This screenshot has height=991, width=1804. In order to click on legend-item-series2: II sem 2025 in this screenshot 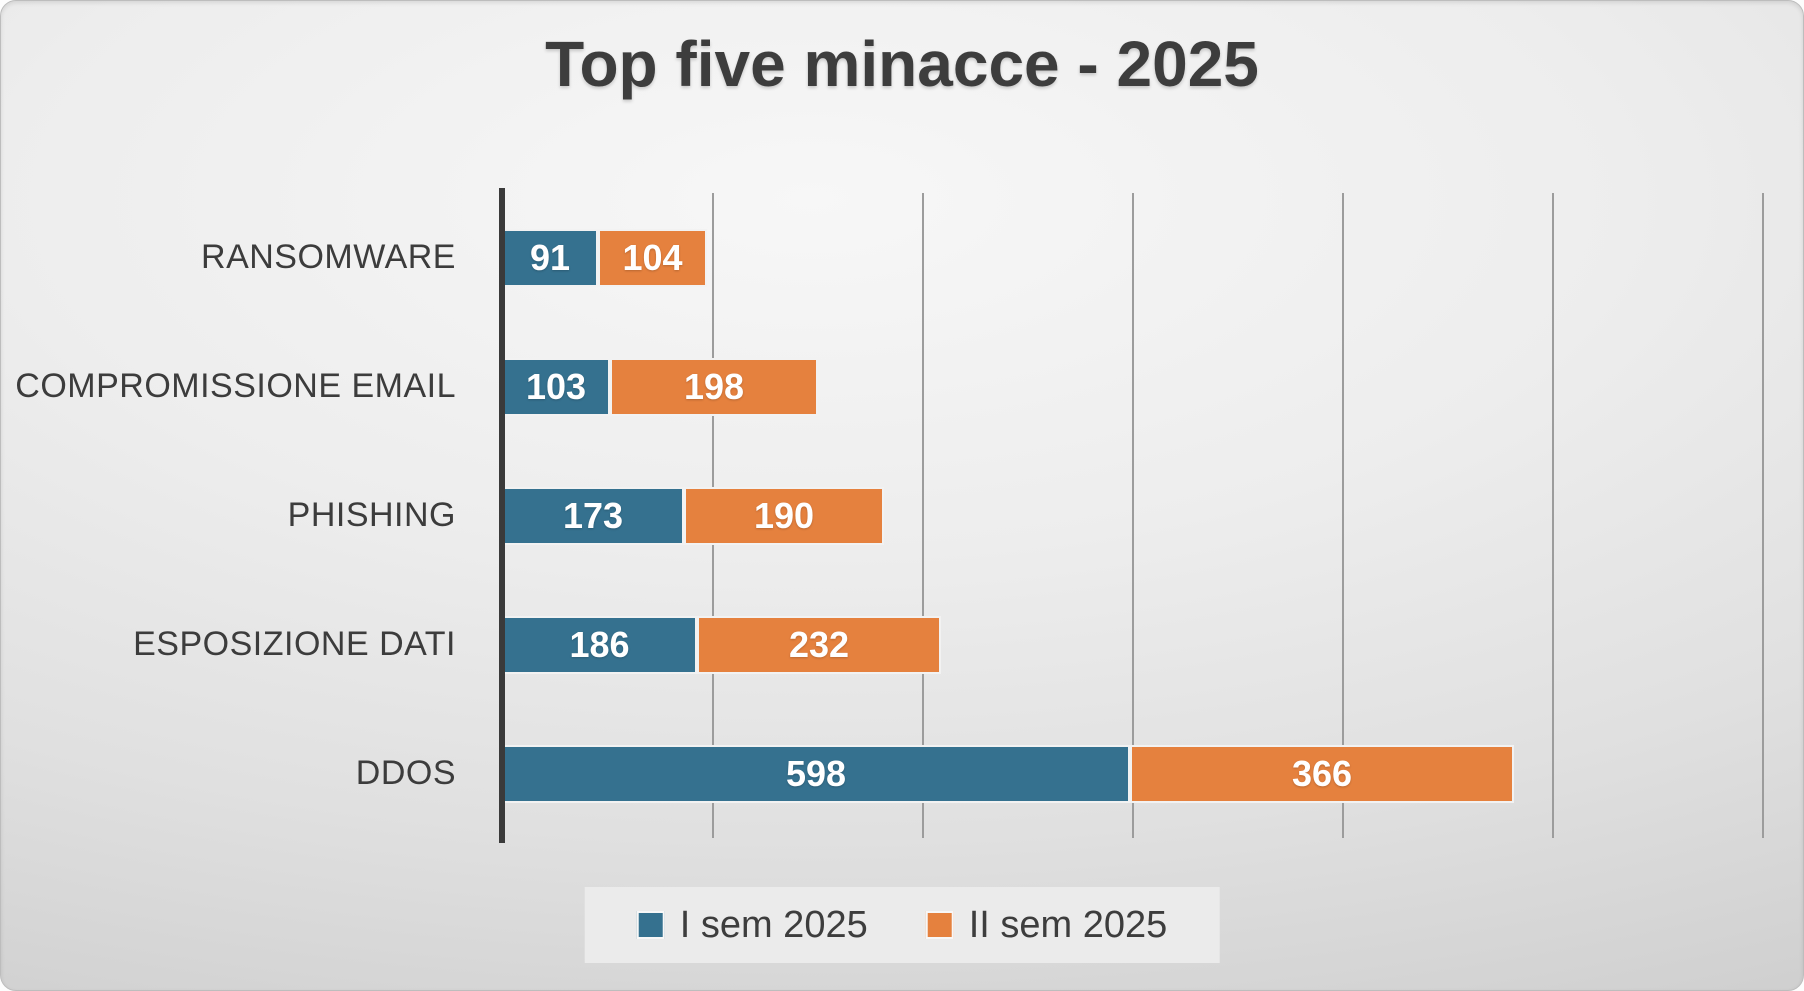, I will do `click(1046, 925)`.